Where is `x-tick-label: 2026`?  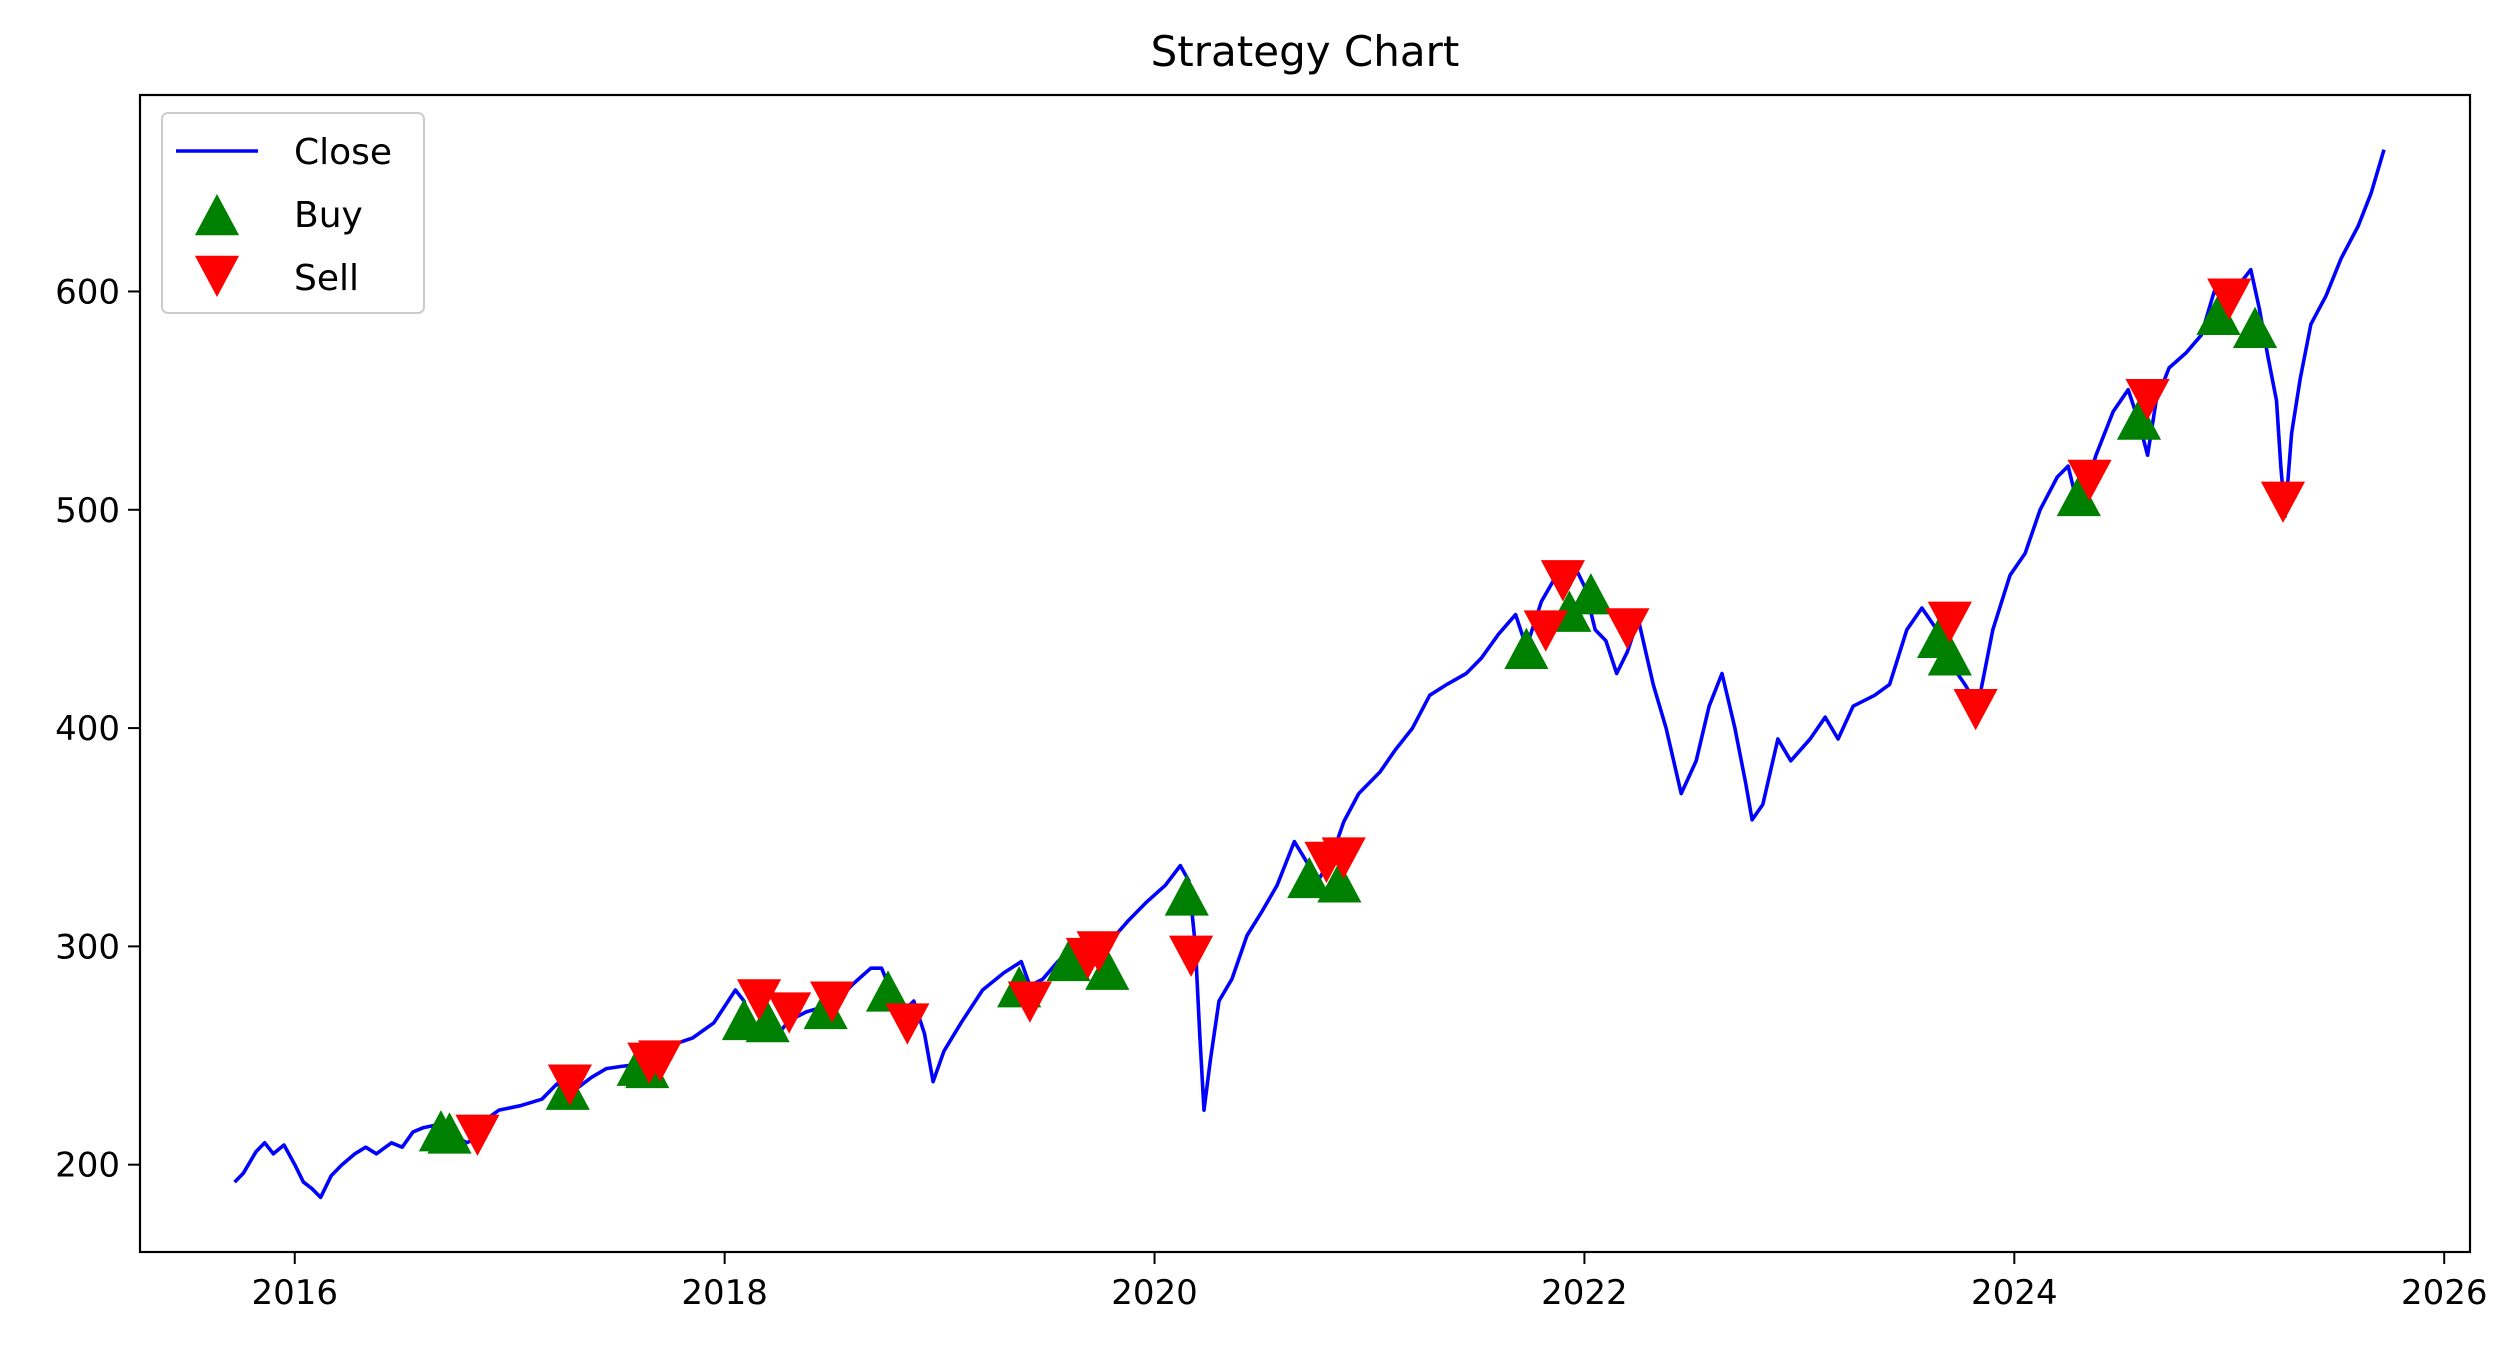
x-tick-label: 2026 is located at coordinates (2444, 1293).